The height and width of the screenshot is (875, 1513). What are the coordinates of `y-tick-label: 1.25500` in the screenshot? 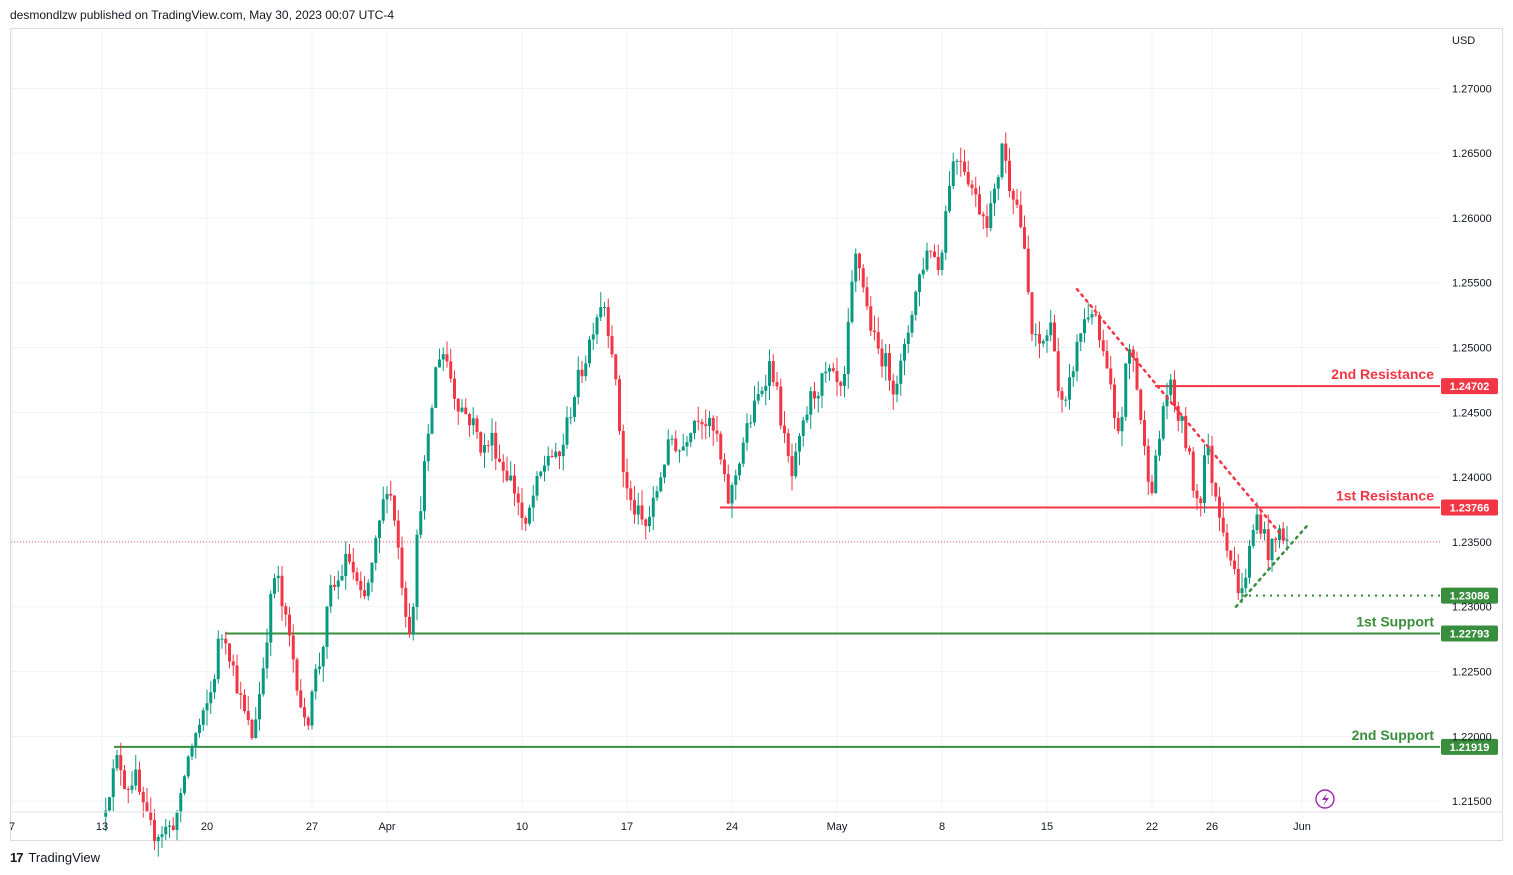 It's located at (1472, 284).